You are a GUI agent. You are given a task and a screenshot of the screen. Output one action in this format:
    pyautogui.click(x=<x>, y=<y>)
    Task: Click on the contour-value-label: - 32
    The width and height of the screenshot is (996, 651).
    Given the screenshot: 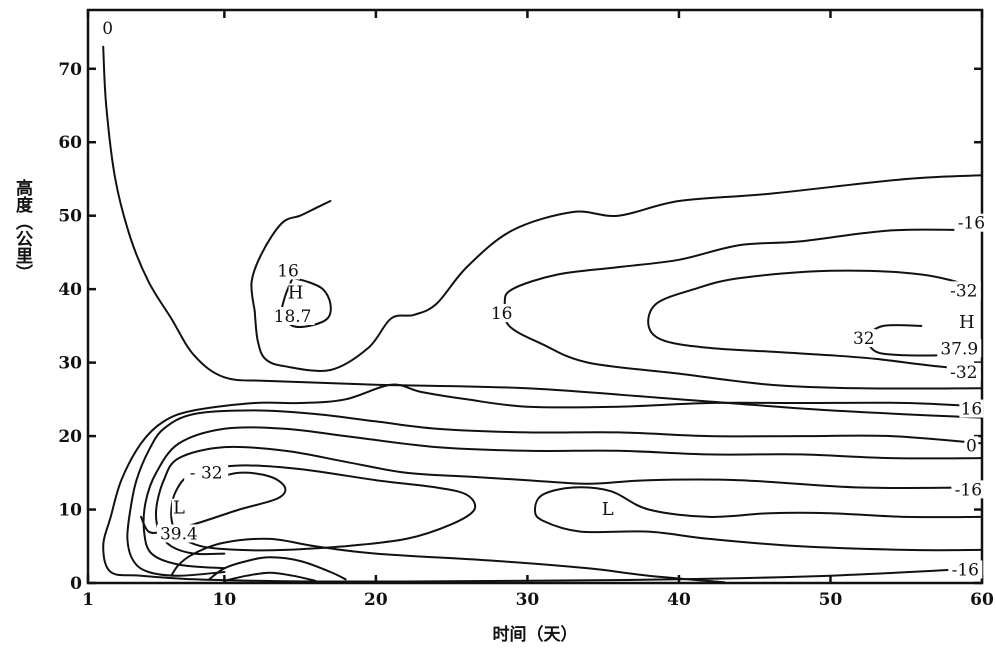 What is the action you would take?
    pyautogui.click(x=206, y=473)
    